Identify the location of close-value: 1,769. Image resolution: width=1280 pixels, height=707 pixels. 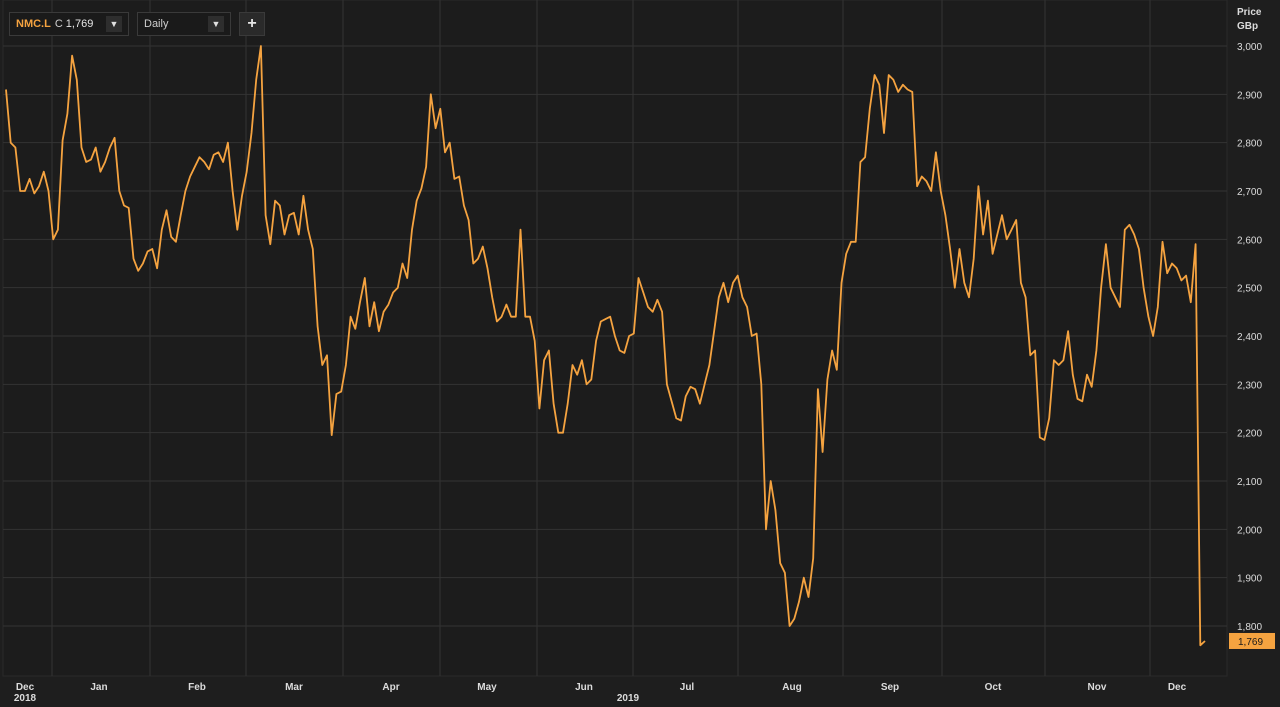
(79, 24).